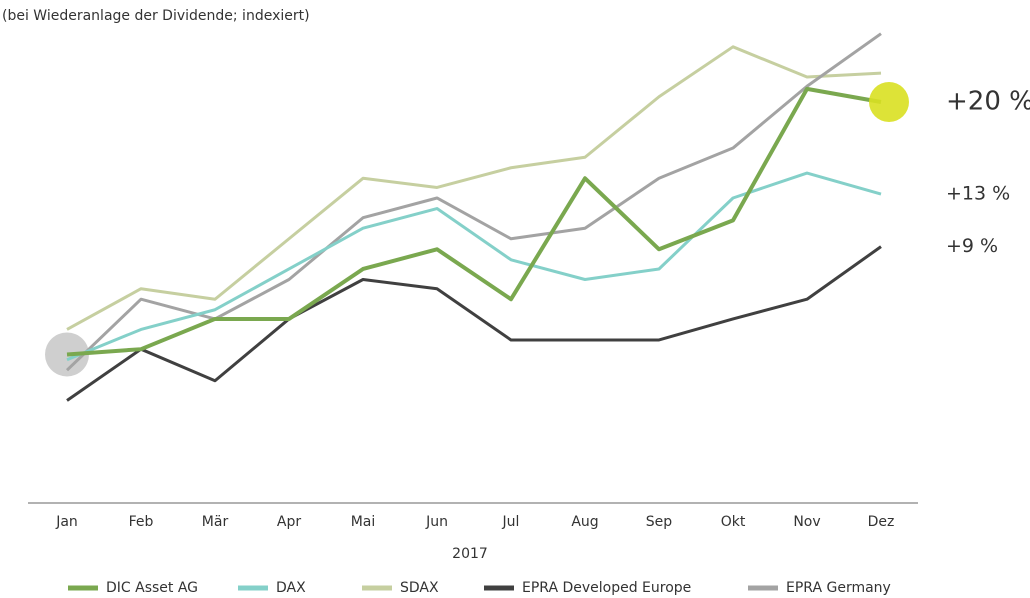 The width and height of the screenshot is (1030, 598). I want to click on legend-label: EPRA Developed Europe, so click(606, 588).